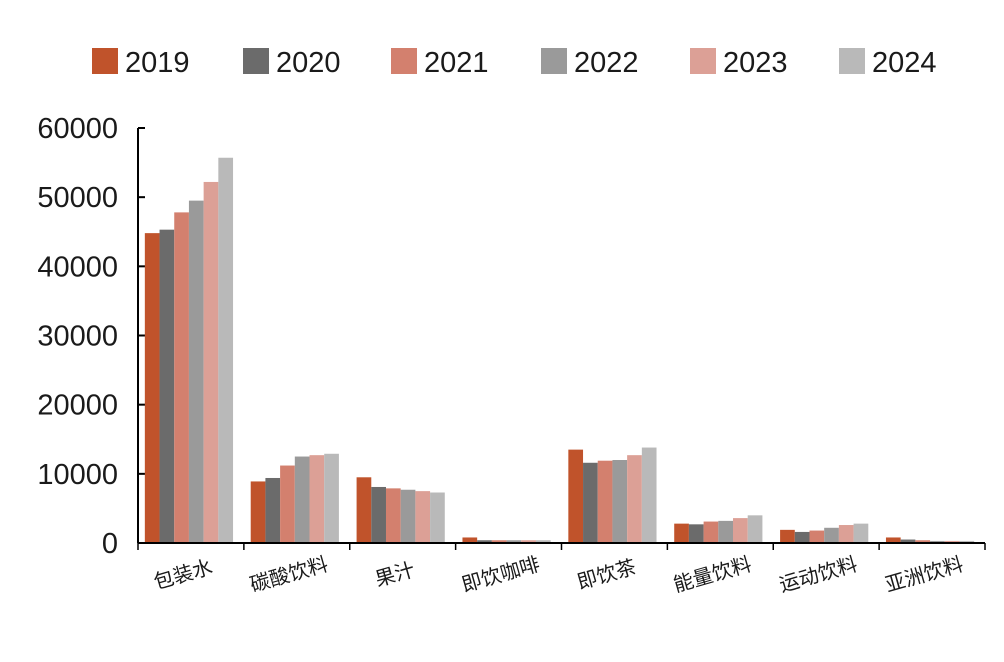  I want to click on legend-swatch-2020, so click(256, 61).